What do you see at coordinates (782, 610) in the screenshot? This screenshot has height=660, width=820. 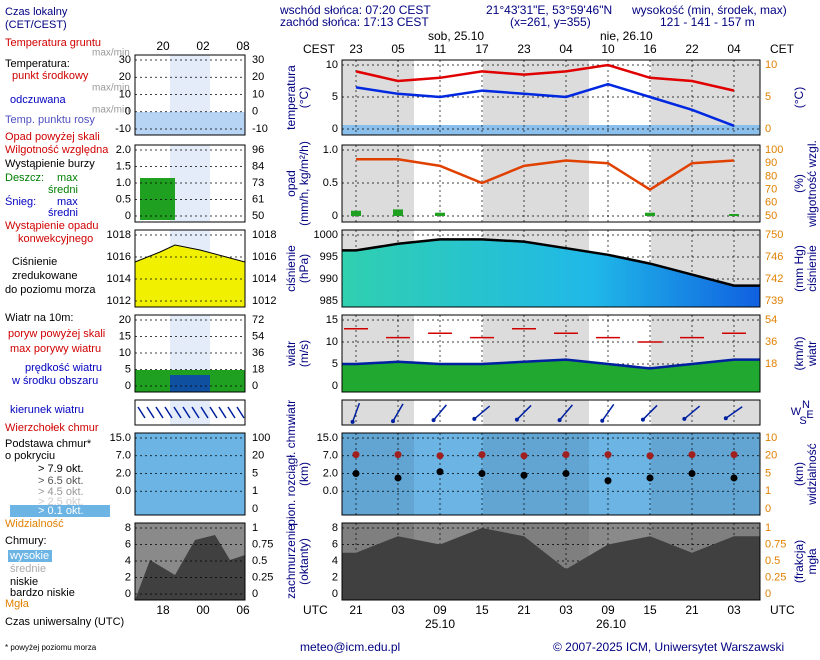 I see `utc-zone-end: UTC` at bounding box center [782, 610].